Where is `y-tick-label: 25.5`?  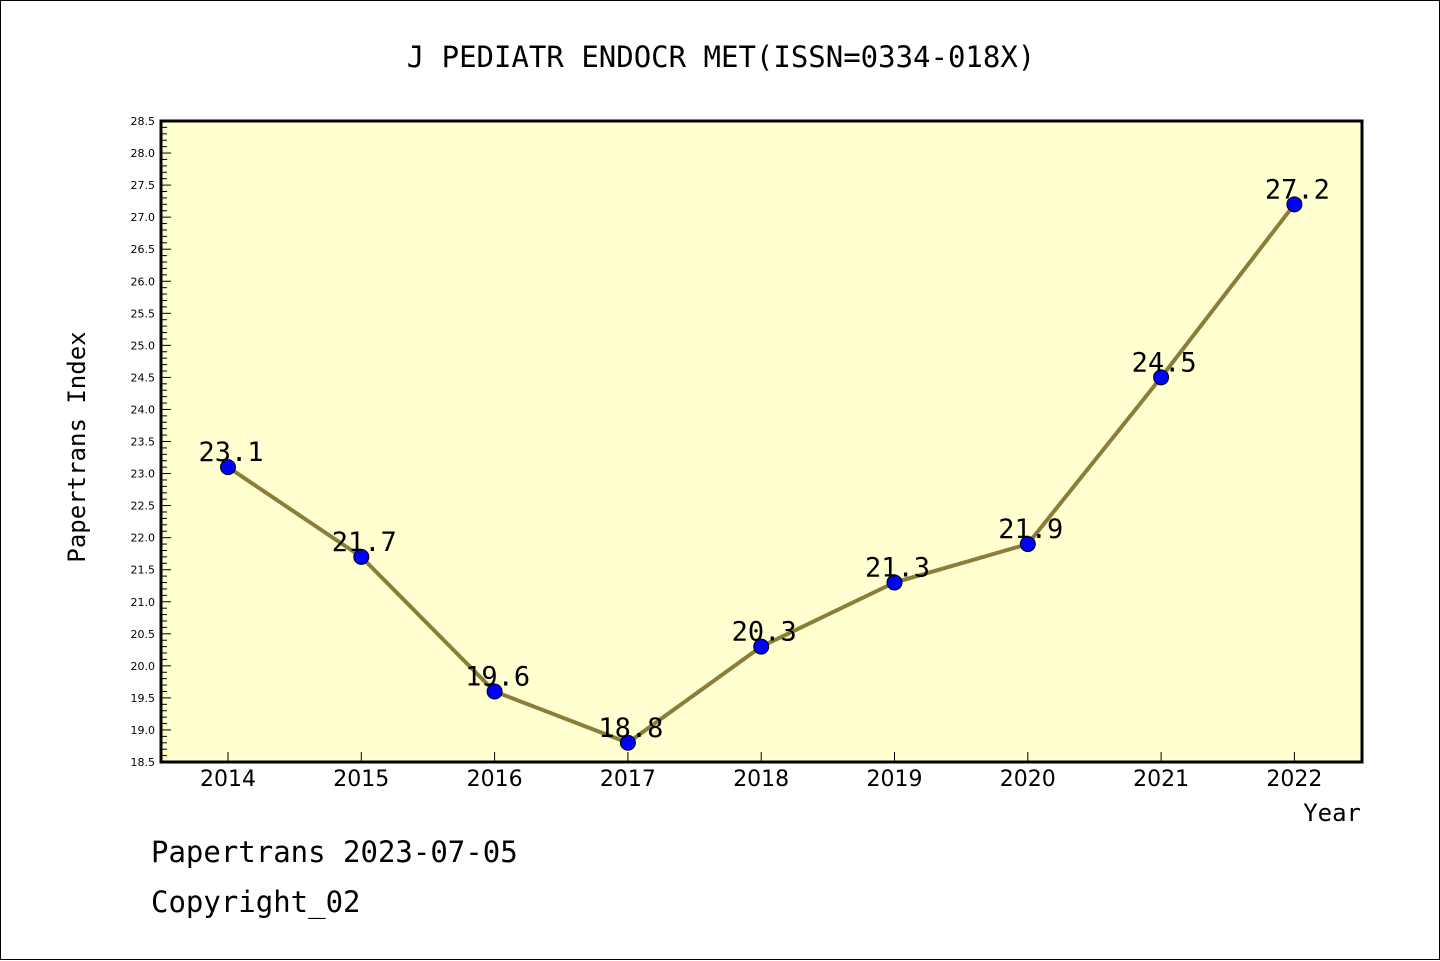 y-tick-label: 25.5 is located at coordinates (143, 313).